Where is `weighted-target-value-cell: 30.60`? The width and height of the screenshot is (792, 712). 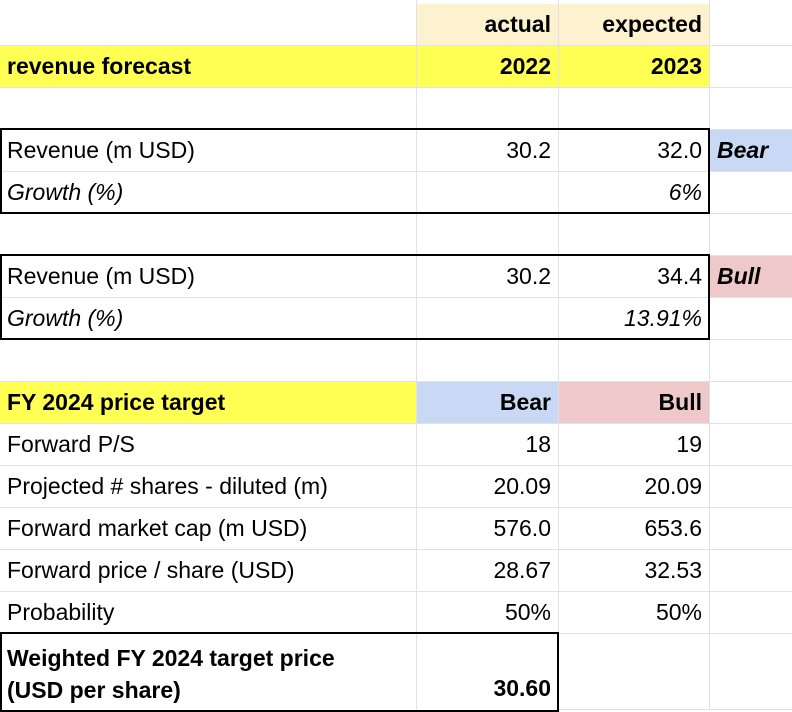
weighted-target-value-cell: 30.60 is located at coordinates (487, 672).